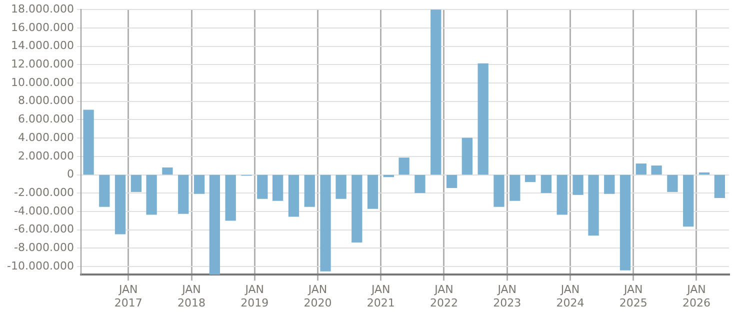 The image size is (751, 313). Describe the element at coordinates (42, 45) in the screenshot. I see `y-tick-label: 14.000.000` at that location.